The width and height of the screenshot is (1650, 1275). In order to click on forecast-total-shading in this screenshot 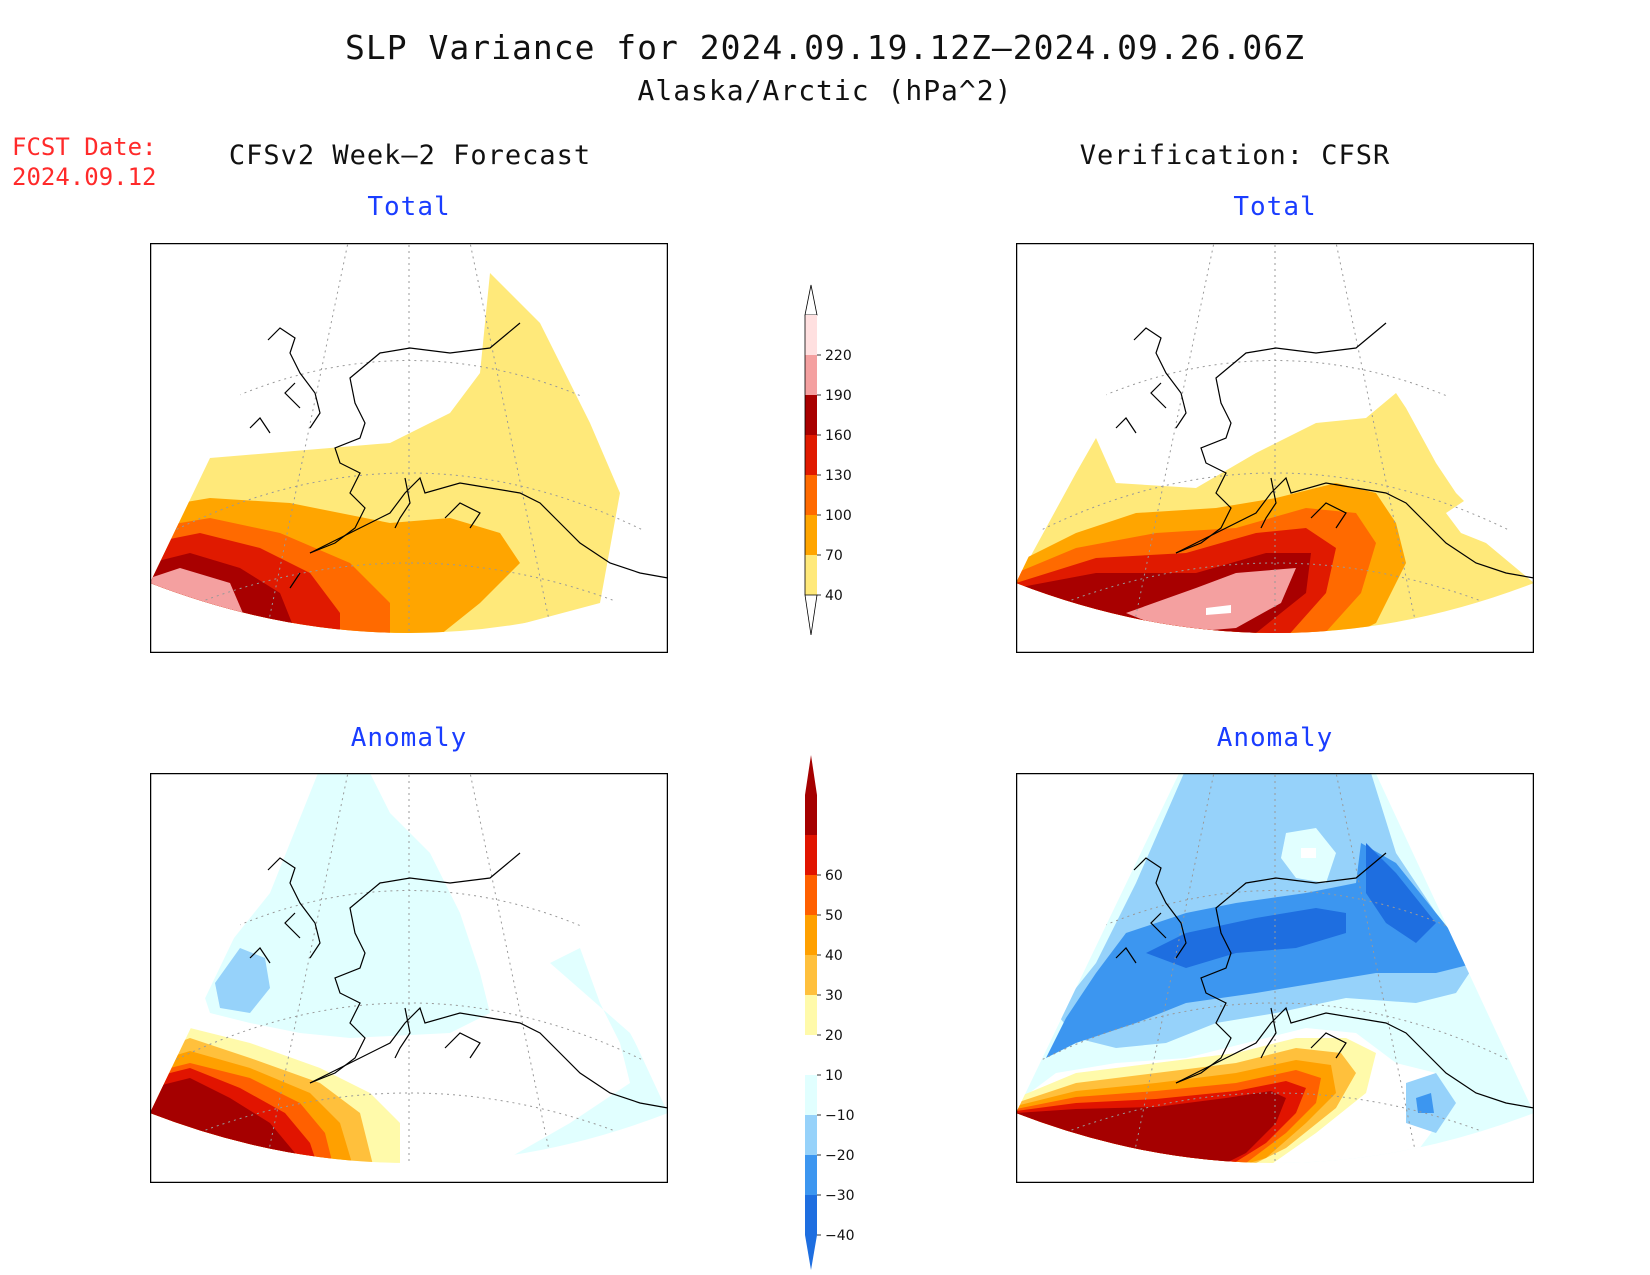, I will do `click(385, 453)`.